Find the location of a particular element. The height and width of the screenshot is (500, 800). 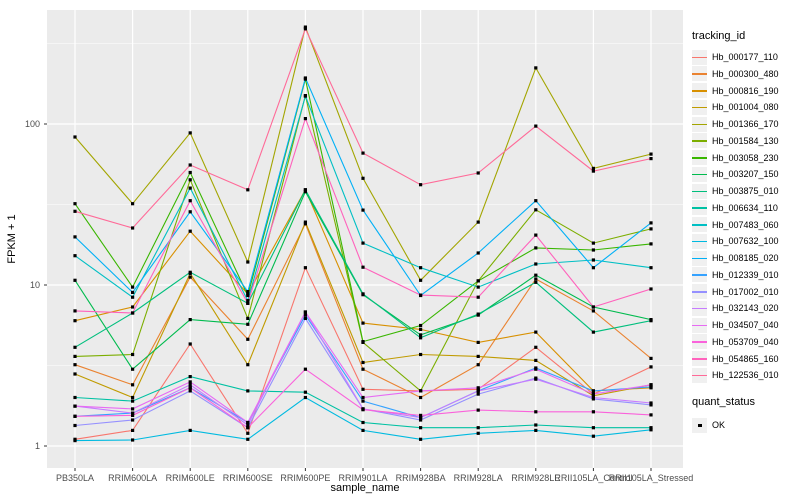

x-tick-label: RRIM600LA is located at coordinates (133, 478).